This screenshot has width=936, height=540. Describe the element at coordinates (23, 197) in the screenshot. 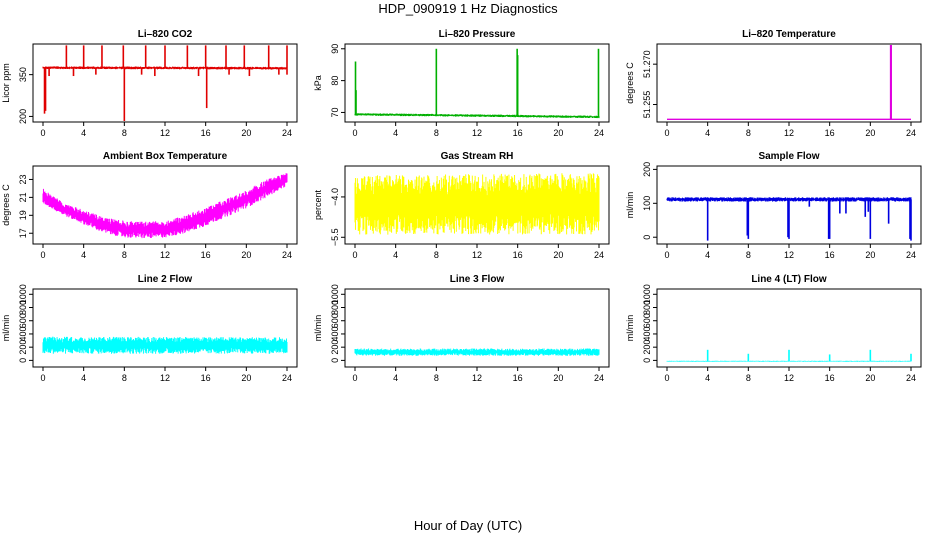

I see `panel-4-ytick-label-2: 21` at that location.